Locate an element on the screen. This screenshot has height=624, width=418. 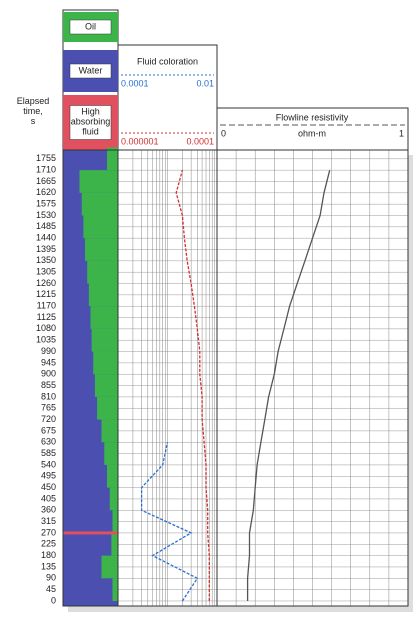
y-tick-label: 1755 is located at coordinates (46, 158).